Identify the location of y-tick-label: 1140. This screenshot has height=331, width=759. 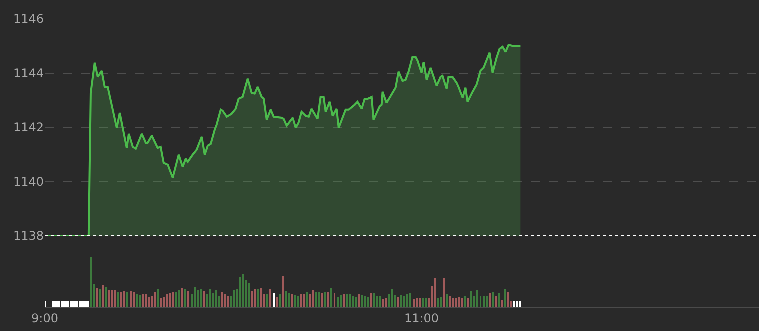
(28, 181).